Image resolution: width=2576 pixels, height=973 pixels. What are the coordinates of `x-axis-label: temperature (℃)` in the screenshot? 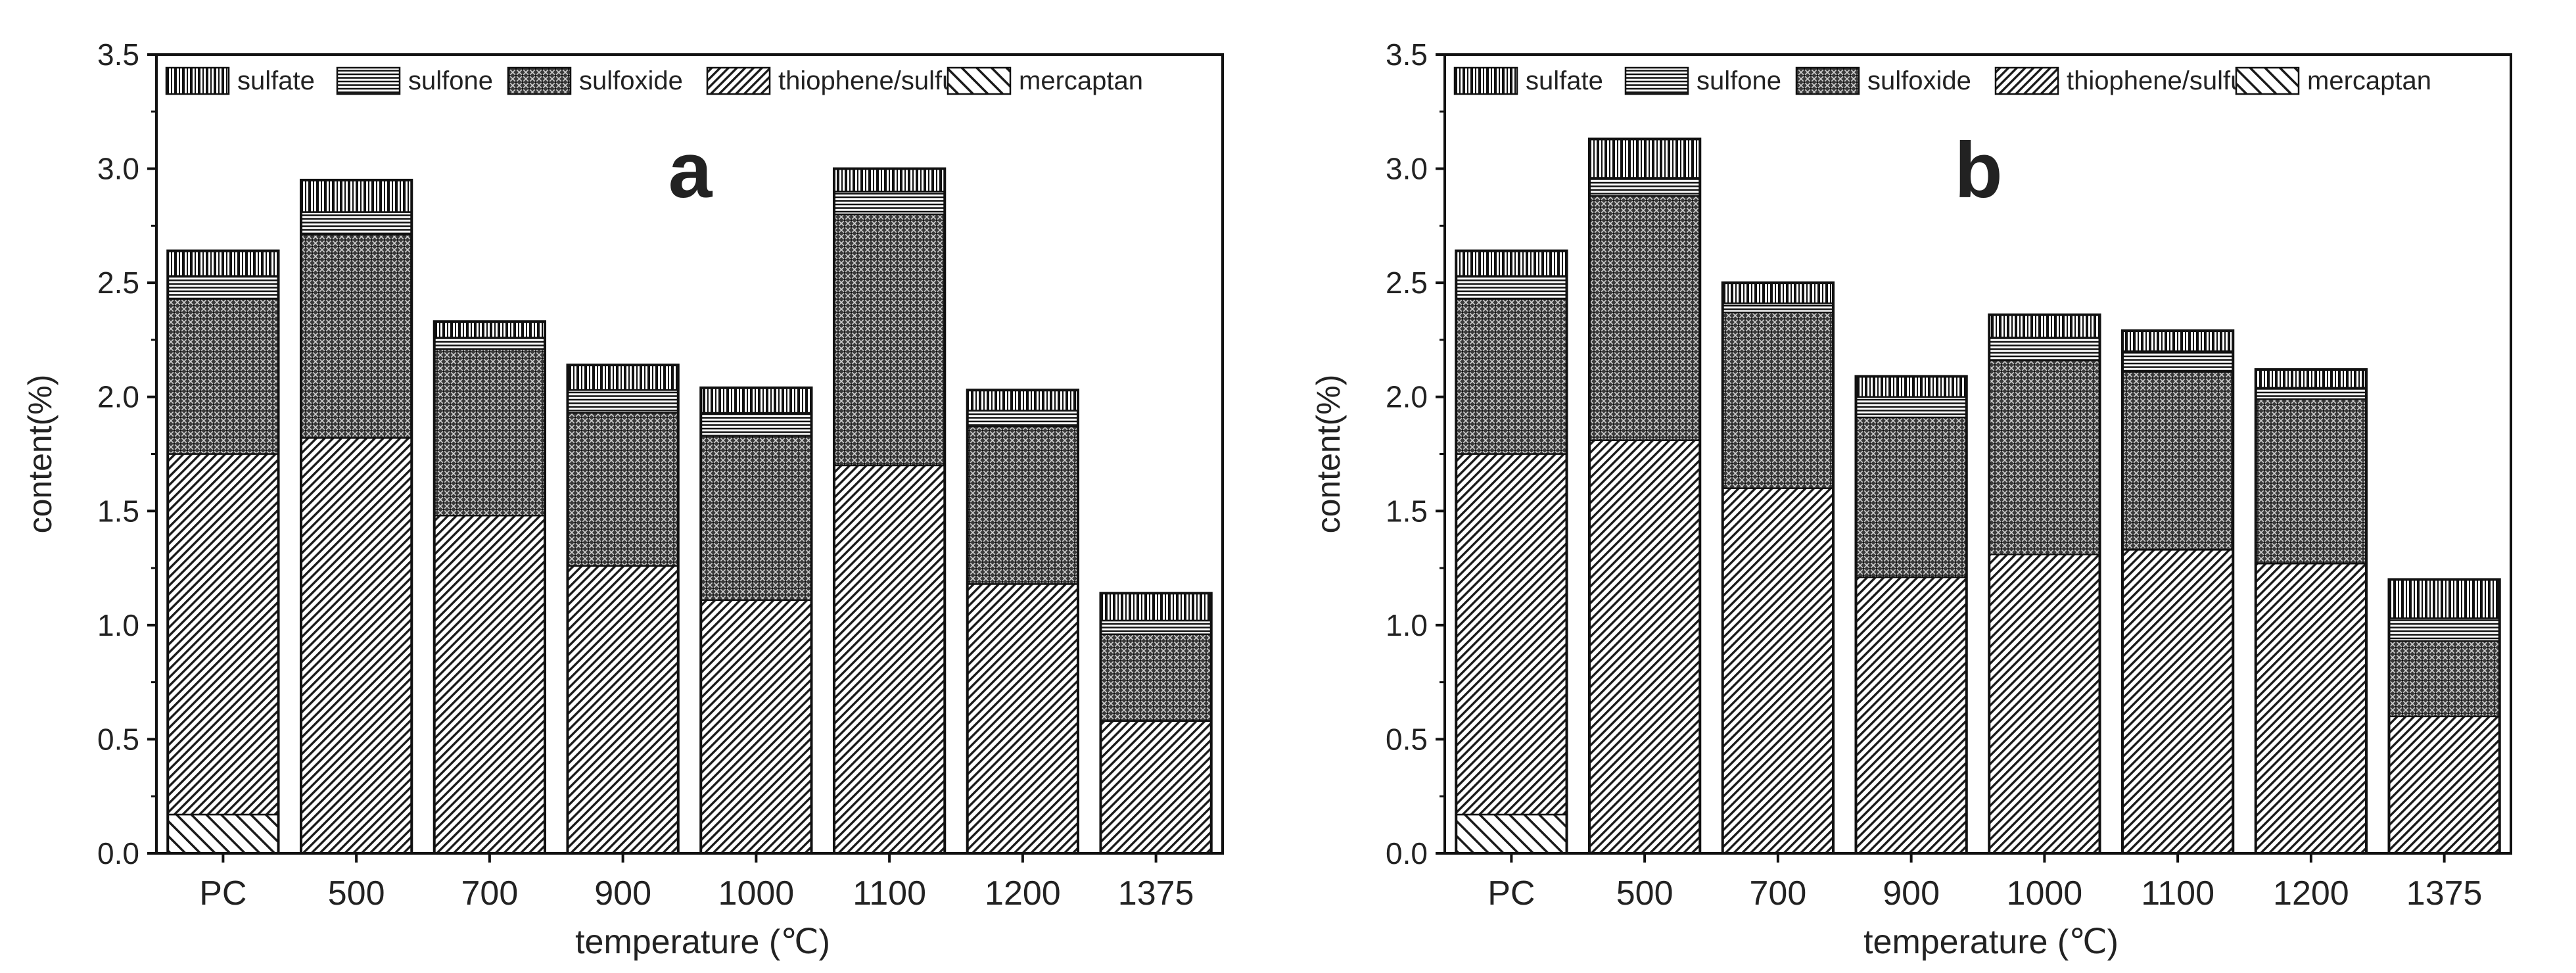 It's located at (1991, 942).